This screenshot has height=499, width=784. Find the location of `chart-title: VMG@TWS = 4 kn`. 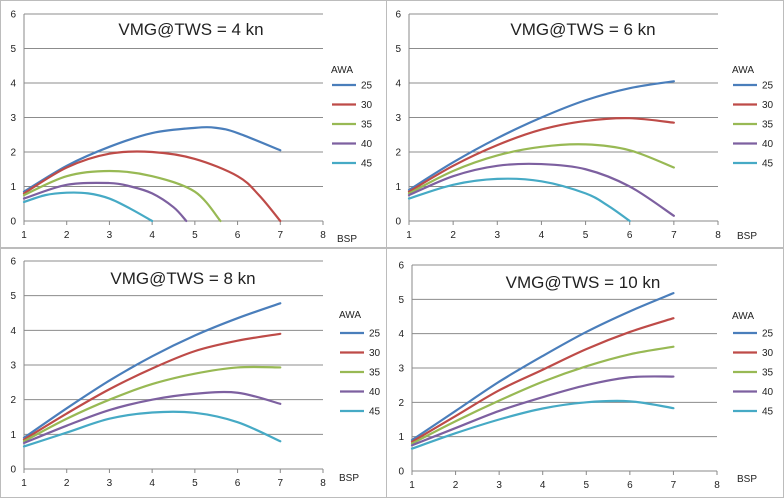

chart-title: VMG@TWS = 4 kn is located at coordinates (190, 29).